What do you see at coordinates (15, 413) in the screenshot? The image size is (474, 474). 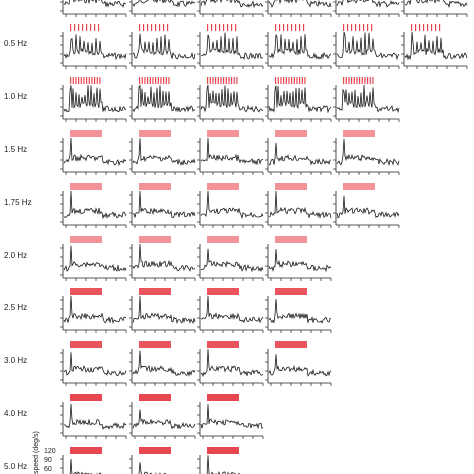 I see `row-label: 4.0 Hz` at bounding box center [15, 413].